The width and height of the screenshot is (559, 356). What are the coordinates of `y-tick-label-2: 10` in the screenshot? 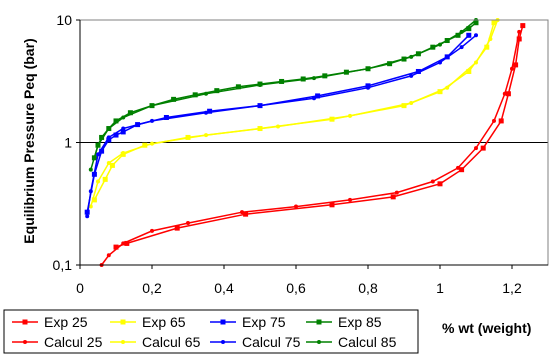 It's located at (64, 20).